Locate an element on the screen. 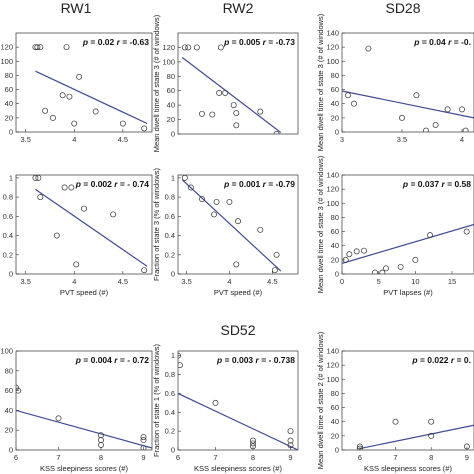 The height and width of the screenshot is (474, 474). y-tick-label: 0.6 is located at coordinates (8, 216).